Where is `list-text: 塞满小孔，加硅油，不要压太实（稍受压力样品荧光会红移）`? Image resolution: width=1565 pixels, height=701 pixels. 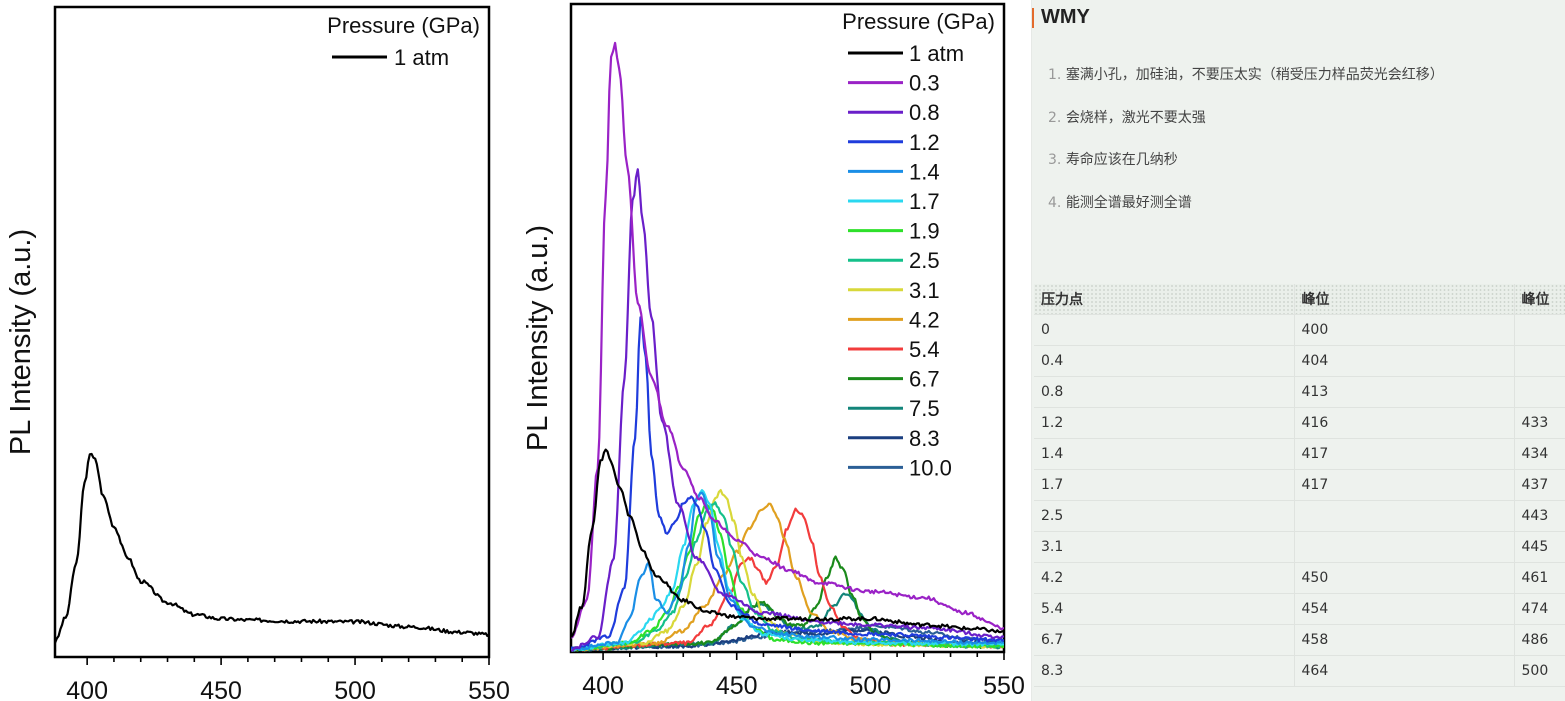
list-text: 塞满小孔，加硅油，不要压太实（稍受压力样品荧光会红移） is located at coordinates (1254, 75).